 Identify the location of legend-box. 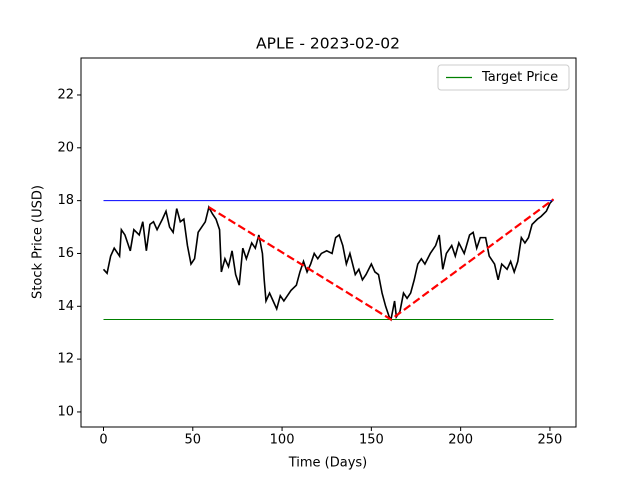
(503, 77).